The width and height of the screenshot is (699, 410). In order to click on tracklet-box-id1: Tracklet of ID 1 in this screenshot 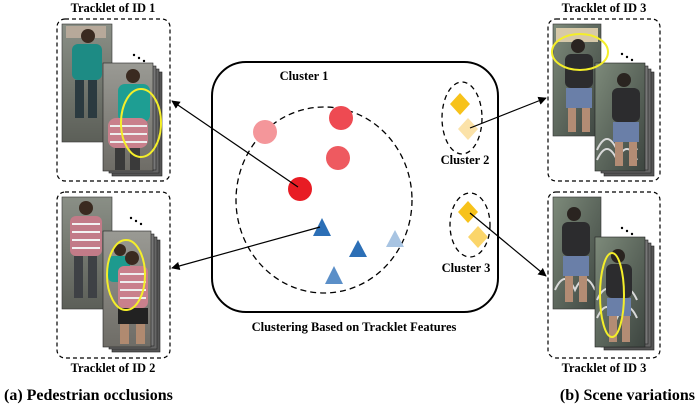, I will do `click(113, 91)`.